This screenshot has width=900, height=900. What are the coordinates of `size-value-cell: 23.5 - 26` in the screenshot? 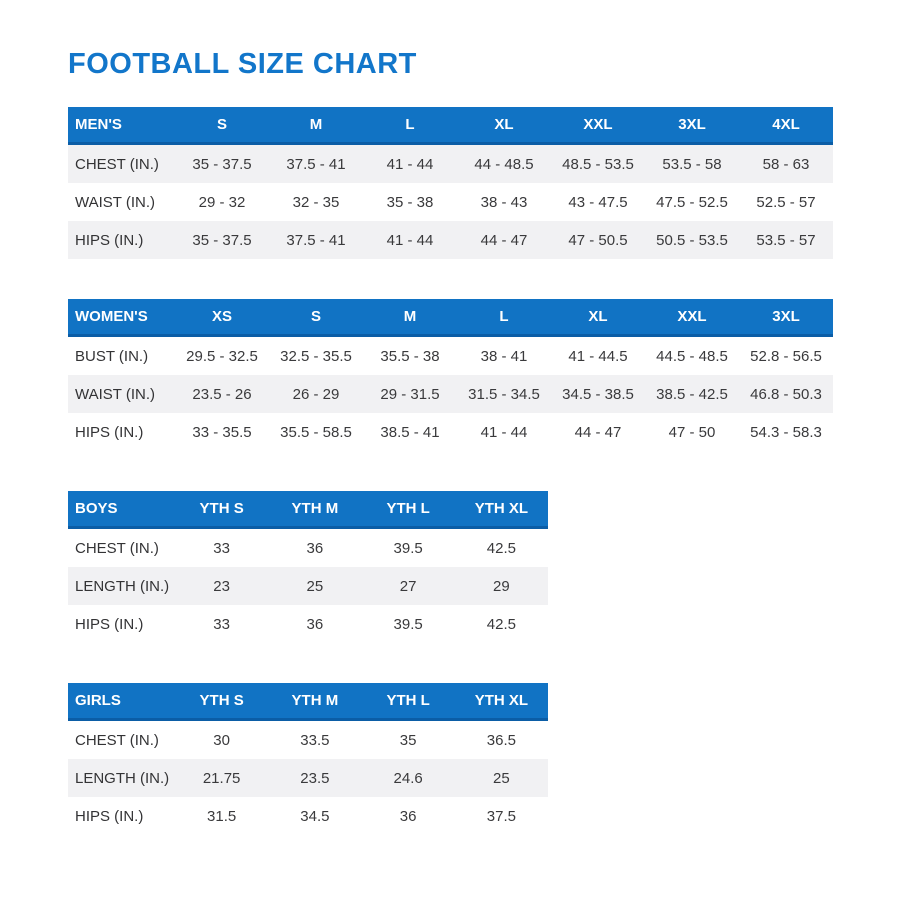 It's located at (222, 394).